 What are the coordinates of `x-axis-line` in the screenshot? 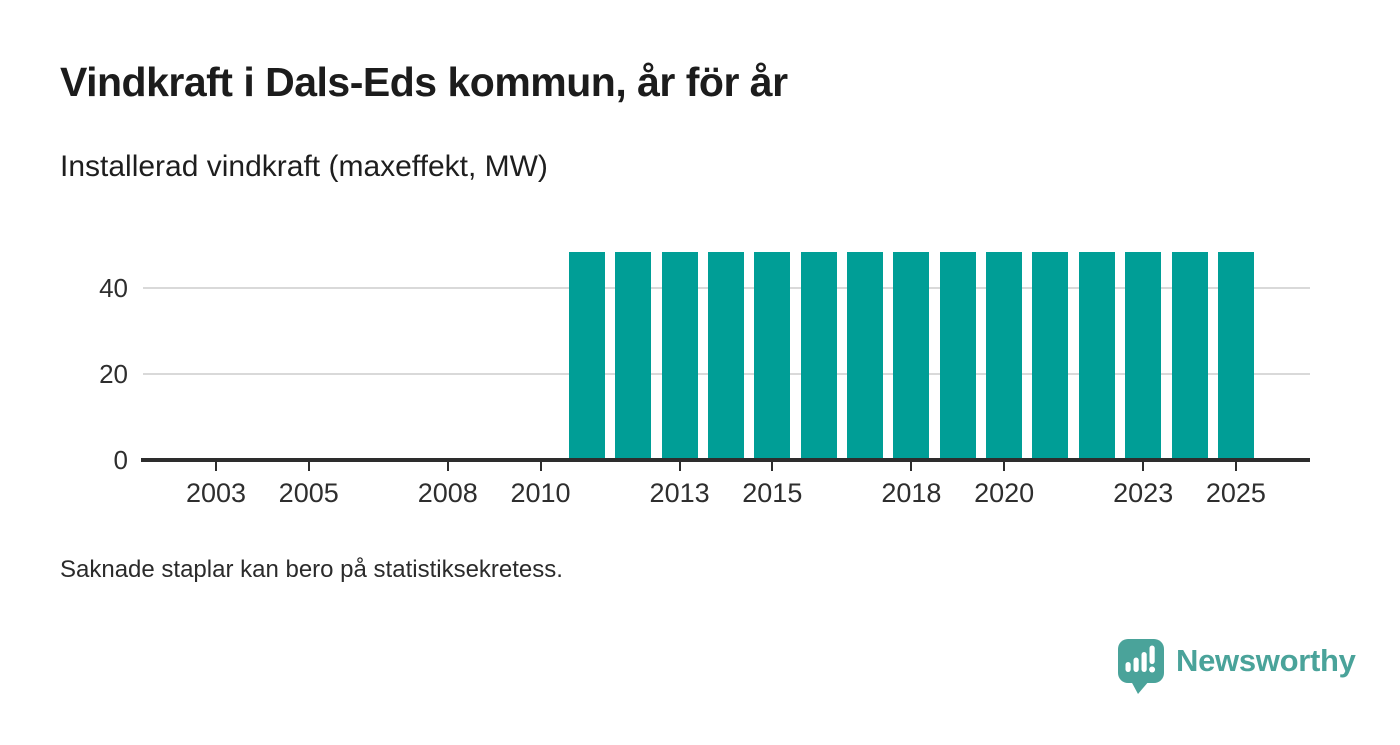 It's located at (725, 460).